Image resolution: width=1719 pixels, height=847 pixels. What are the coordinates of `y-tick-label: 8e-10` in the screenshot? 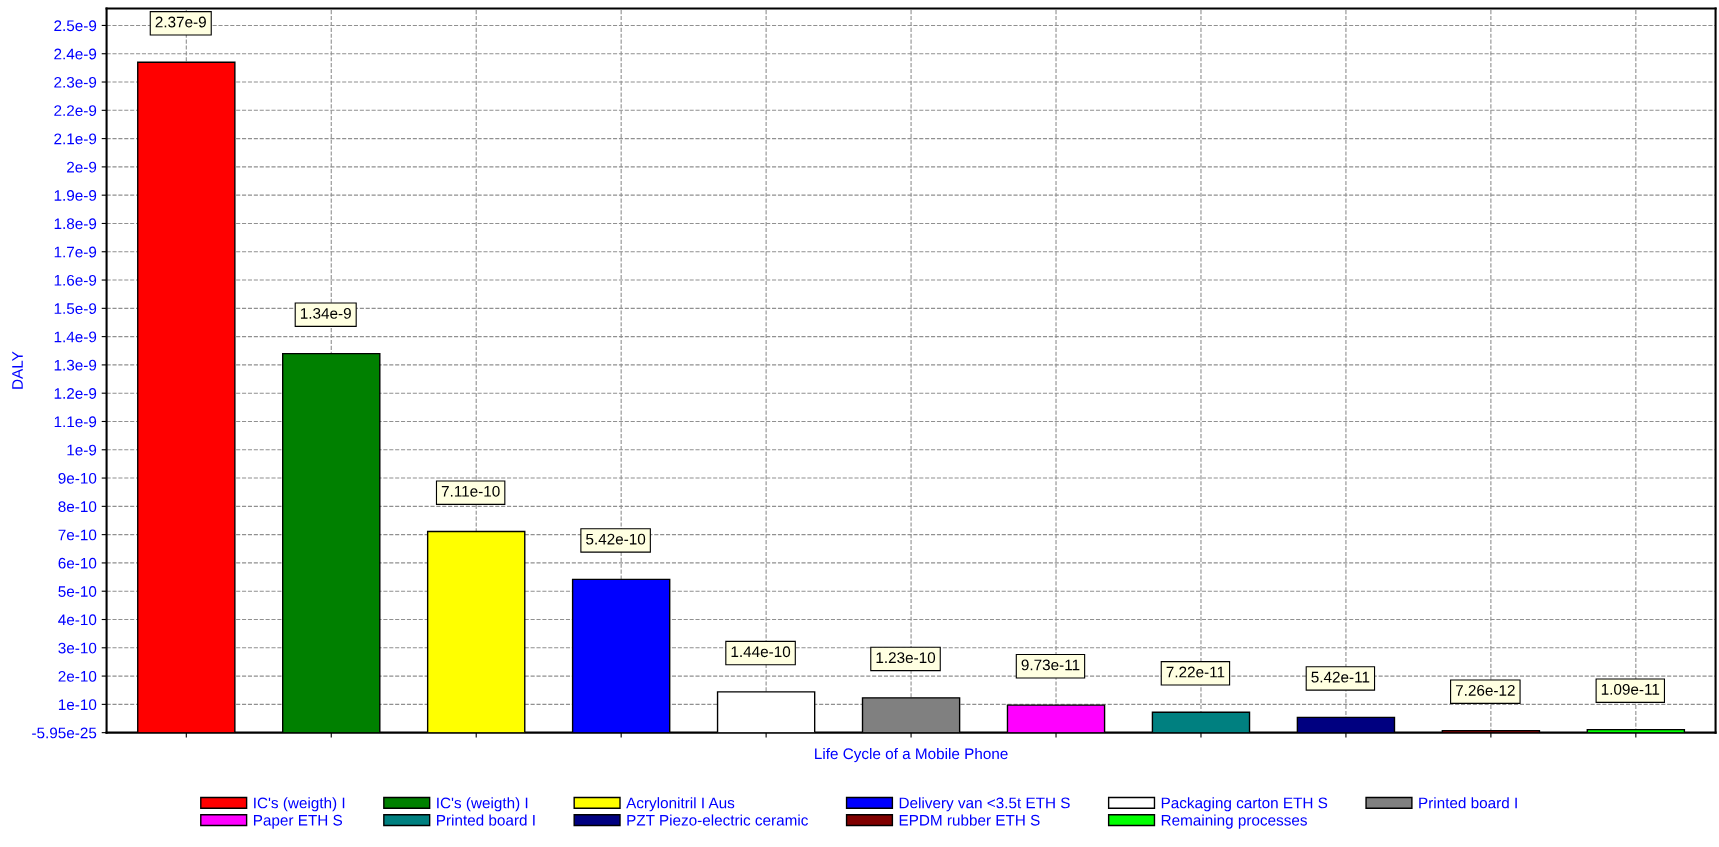 It's located at (77, 507).